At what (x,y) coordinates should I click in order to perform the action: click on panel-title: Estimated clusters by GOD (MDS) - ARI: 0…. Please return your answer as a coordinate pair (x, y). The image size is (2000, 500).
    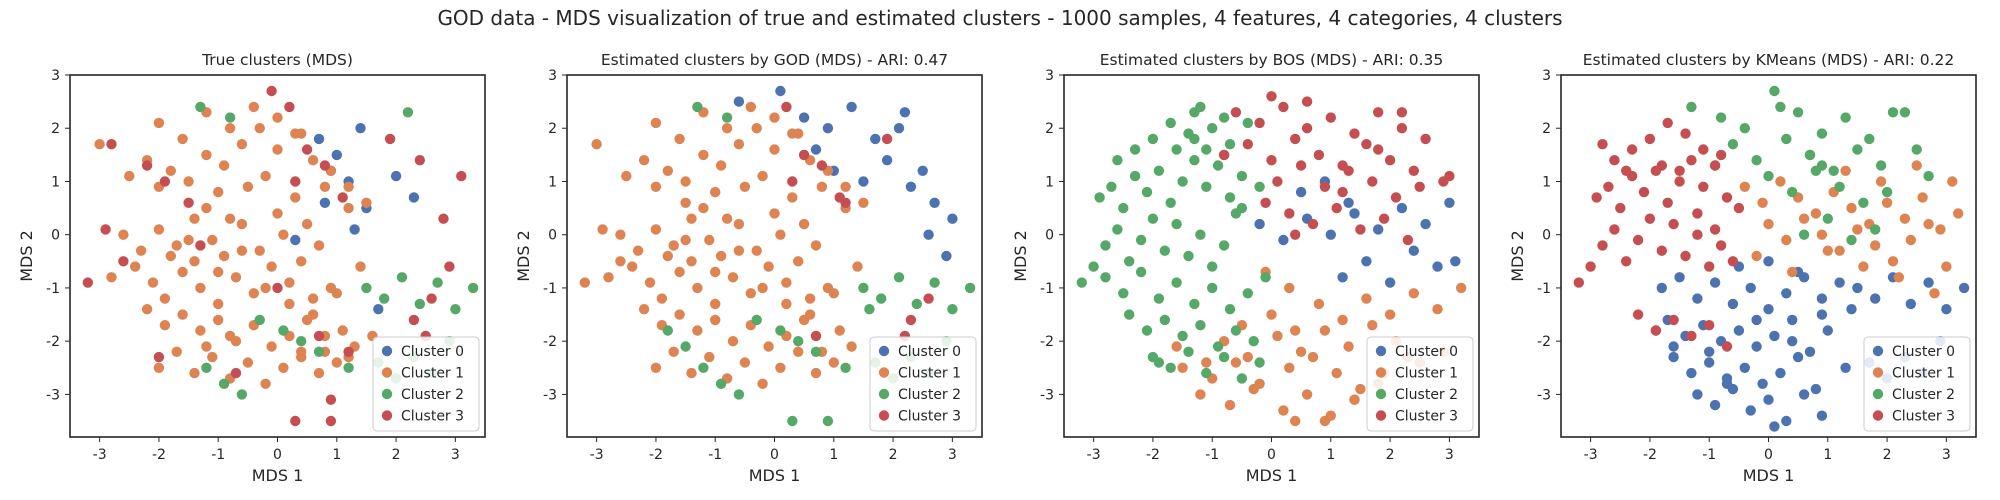
    Looking at the image, I should click on (774, 60).